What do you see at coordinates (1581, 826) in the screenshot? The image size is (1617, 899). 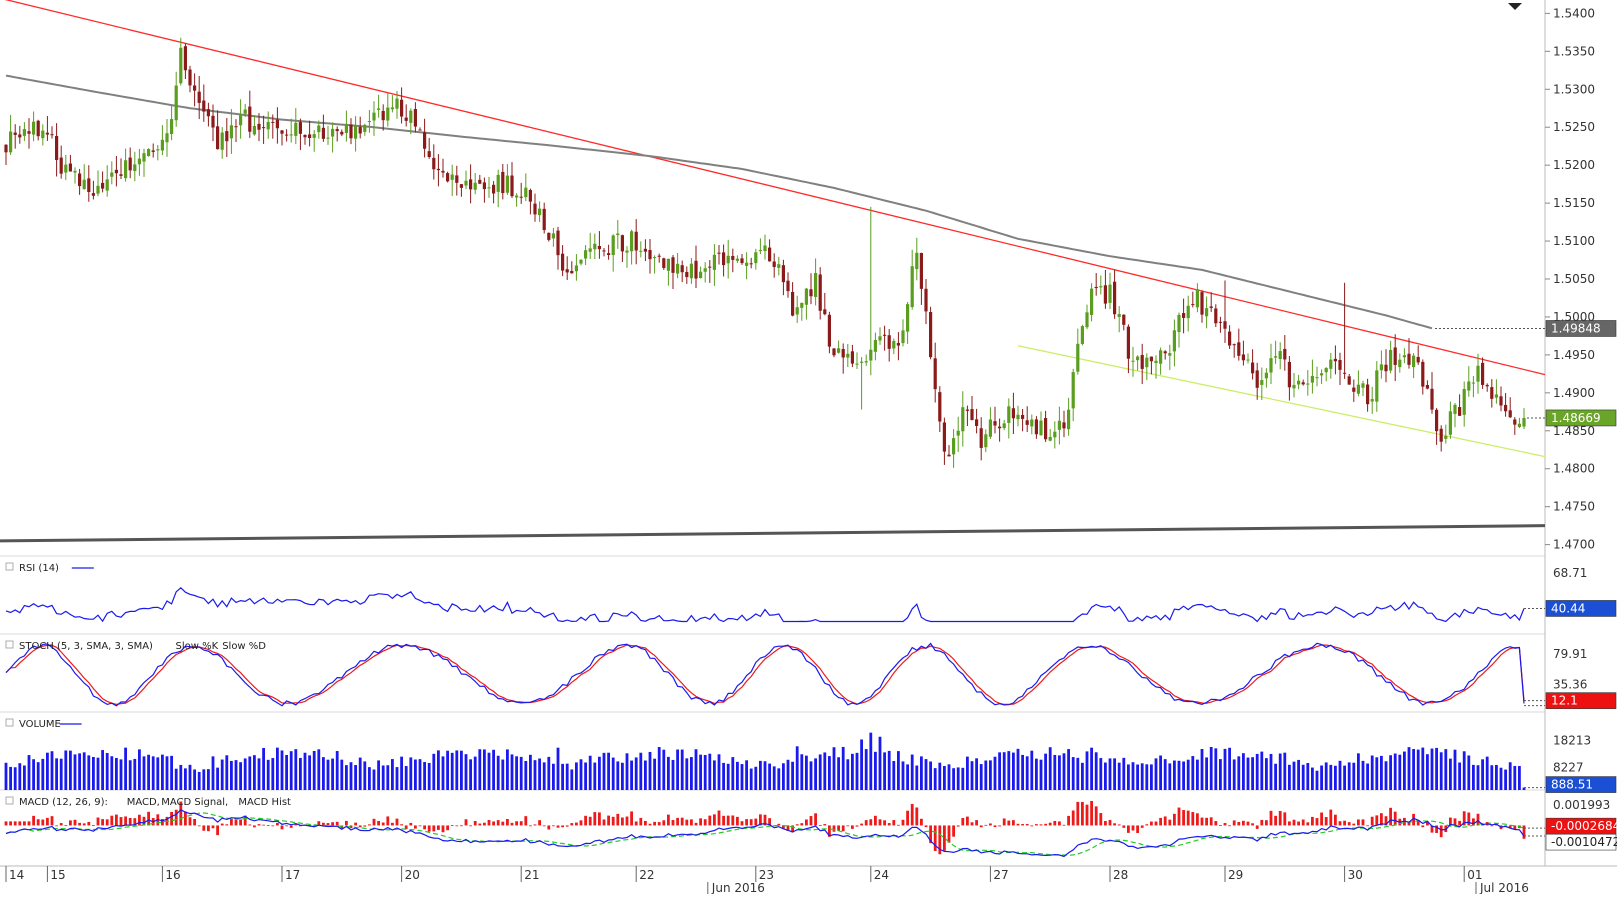 I see `macd-last-tag-box` at bounding box center [1581, 826].